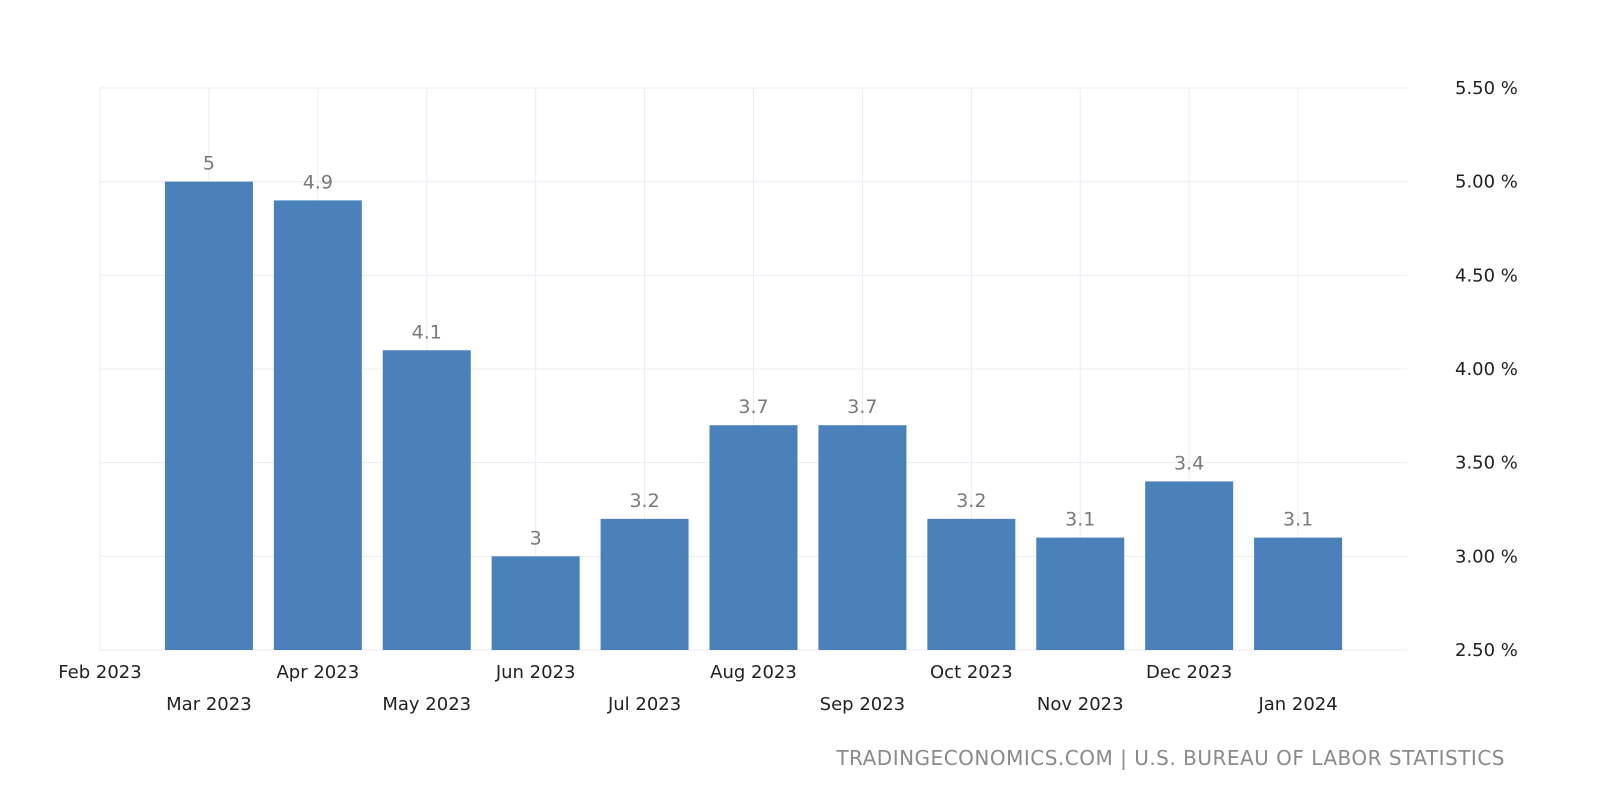  Describe the element at coordinates (862, 704) in the screenshot. I see `x-tick-label: Sep 2023` at that location.